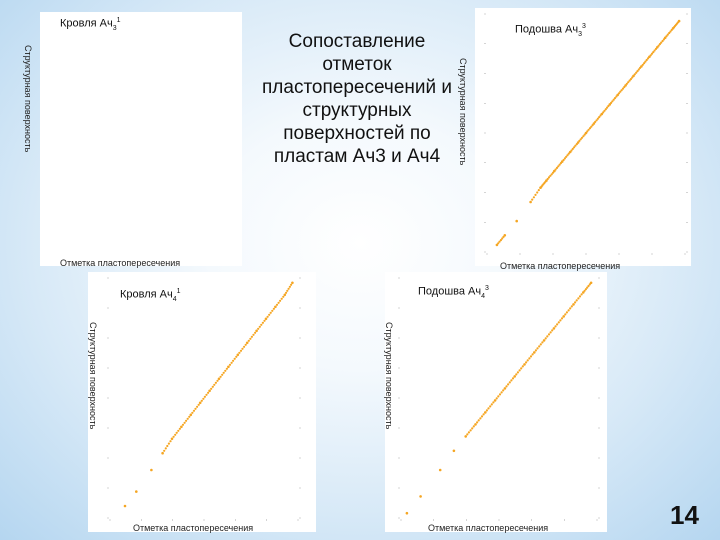 The width and height of the screenshot is (720, 540). I want to click on chart-top-left-xlabel: Отметка пластопересечения, so click(120, 263).